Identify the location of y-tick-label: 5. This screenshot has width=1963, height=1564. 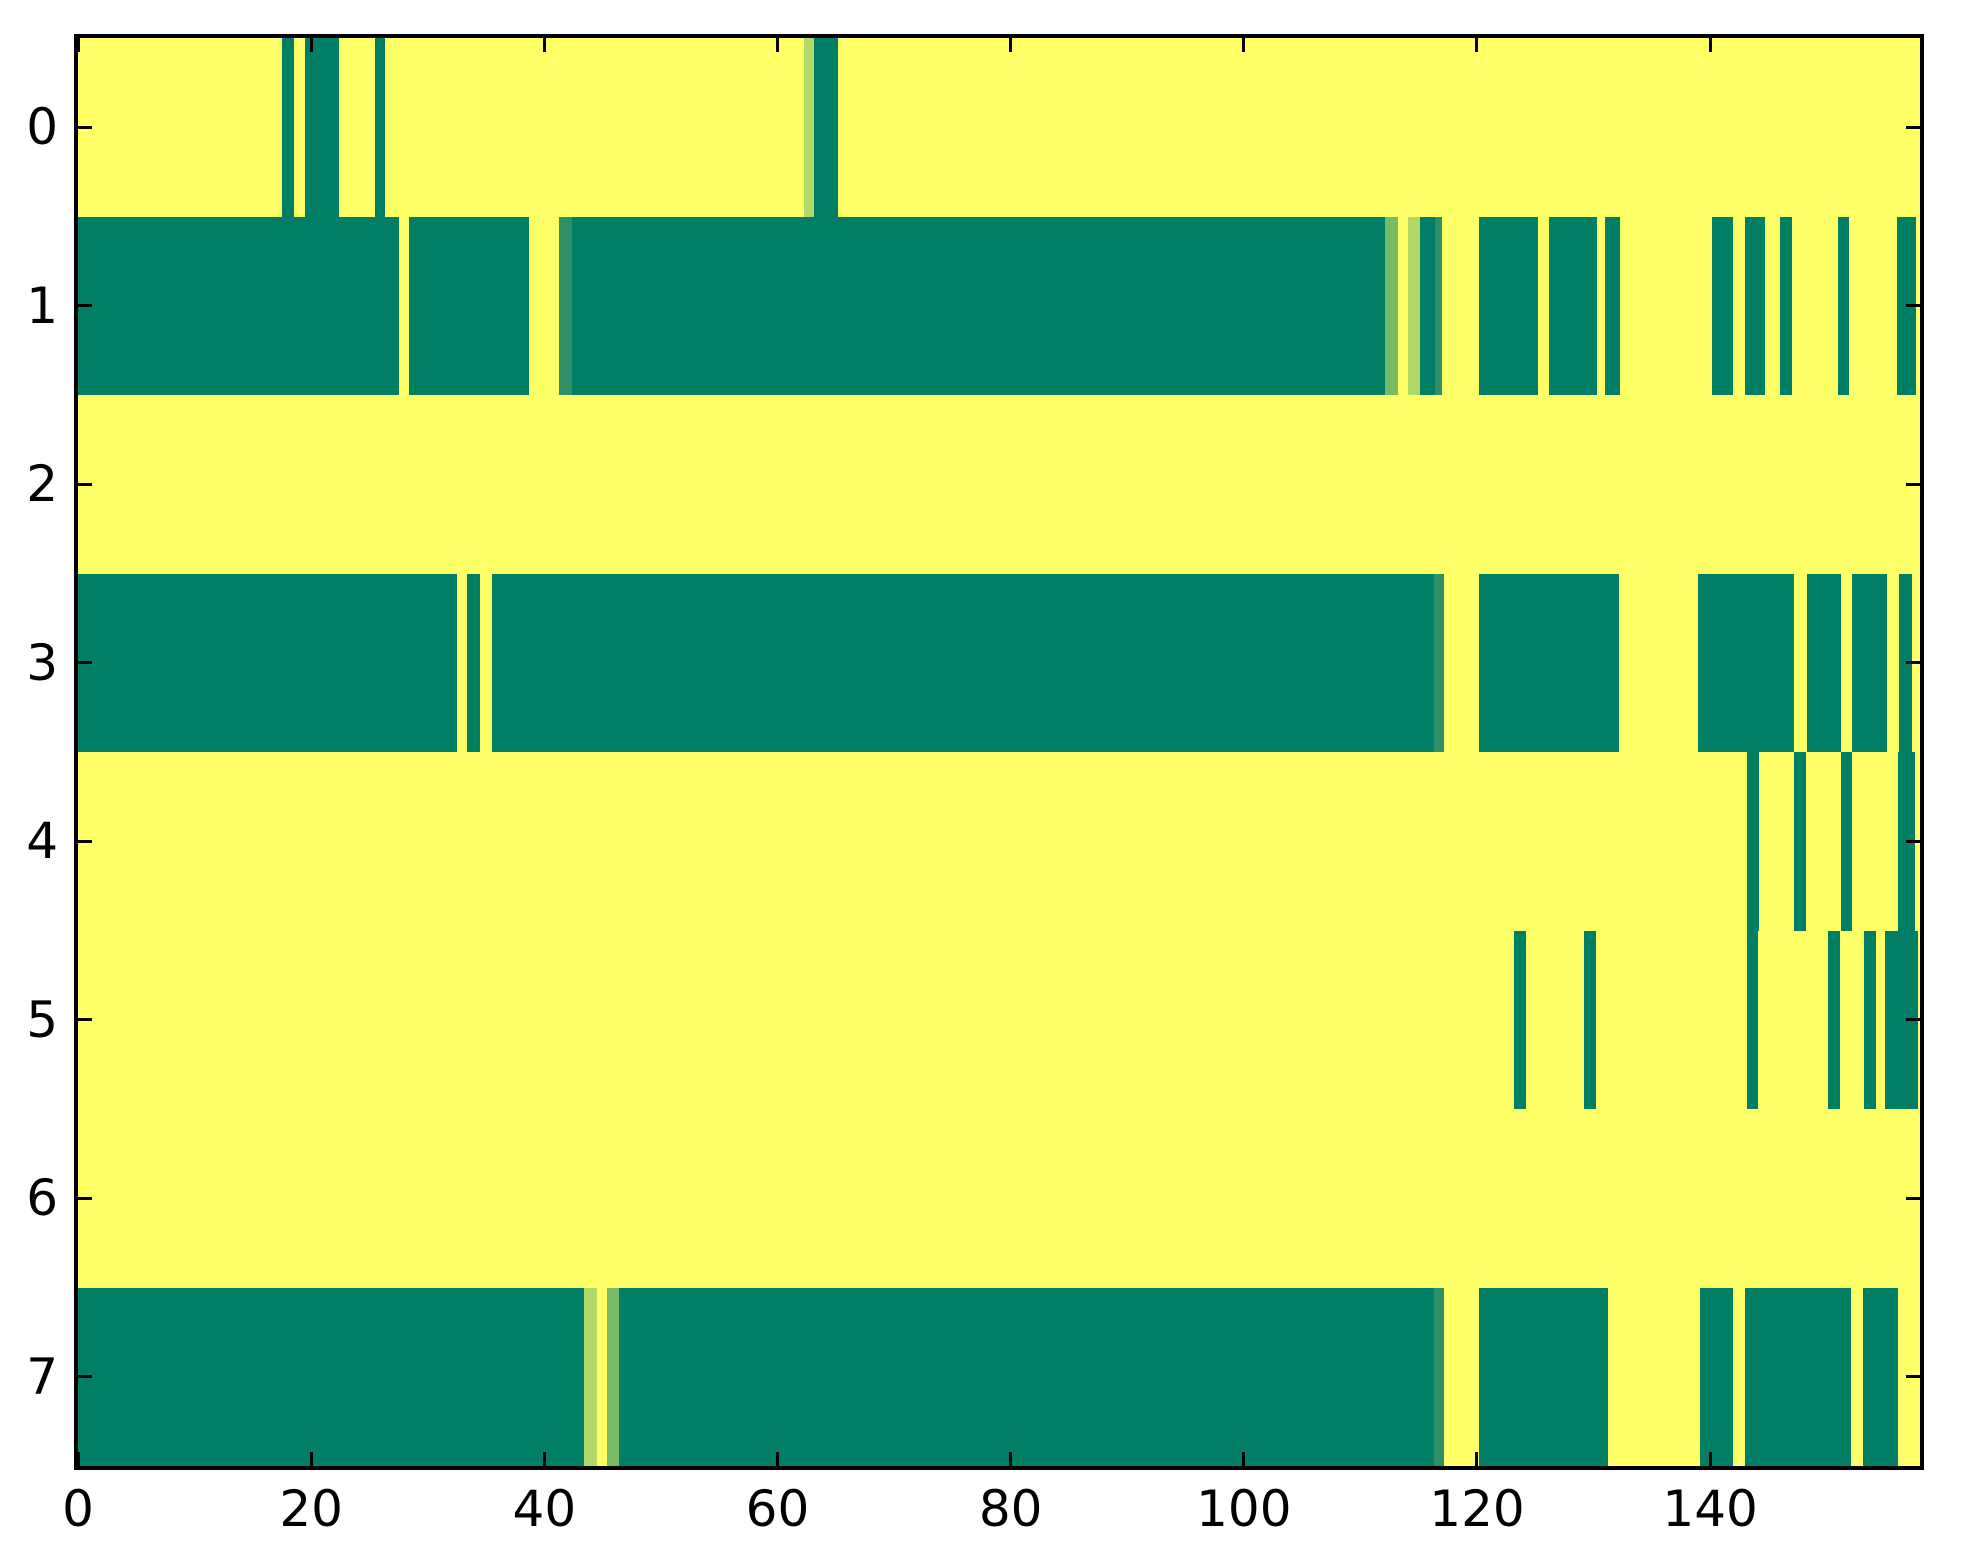
(42, 1019).